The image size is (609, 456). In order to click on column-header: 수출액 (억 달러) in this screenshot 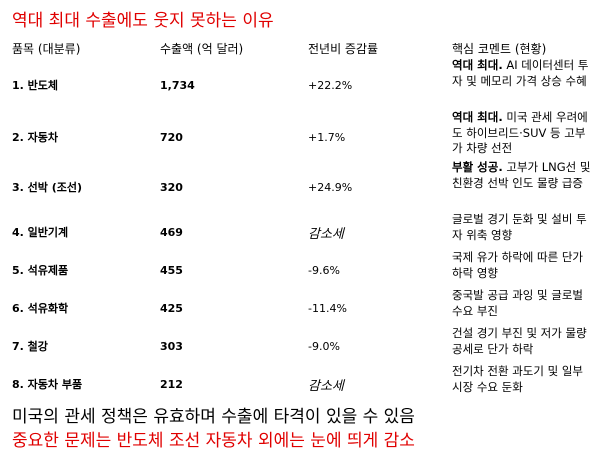, I will do `click(202, 48)`.